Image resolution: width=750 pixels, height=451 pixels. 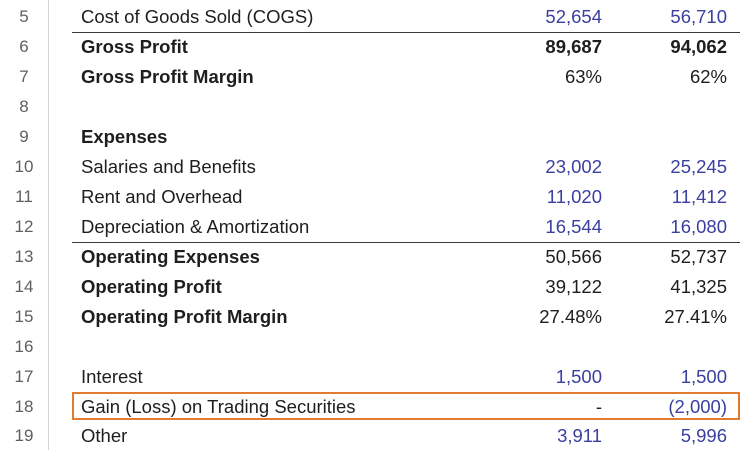 I want to click on value-cell-col1: 89,687, so click(x=573, y=46).